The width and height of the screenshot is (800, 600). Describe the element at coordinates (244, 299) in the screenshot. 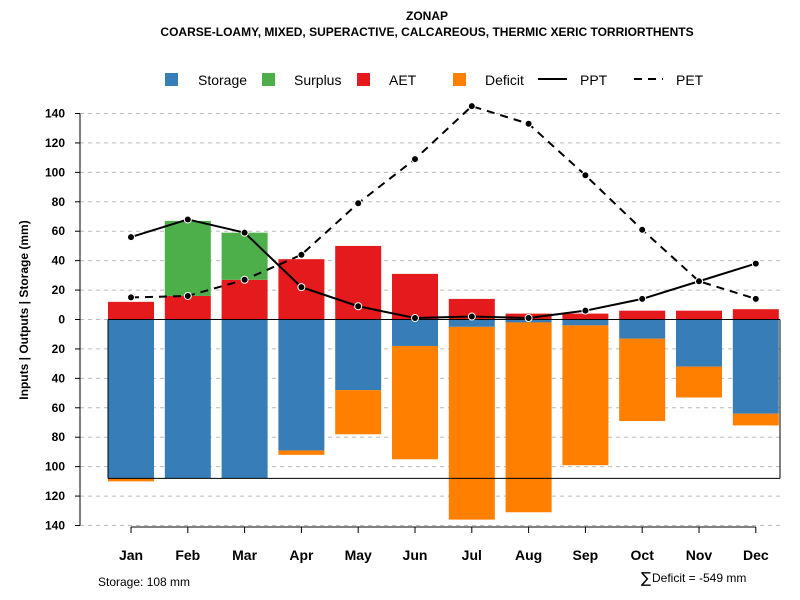

I see `bar-aet-mar` at that location.